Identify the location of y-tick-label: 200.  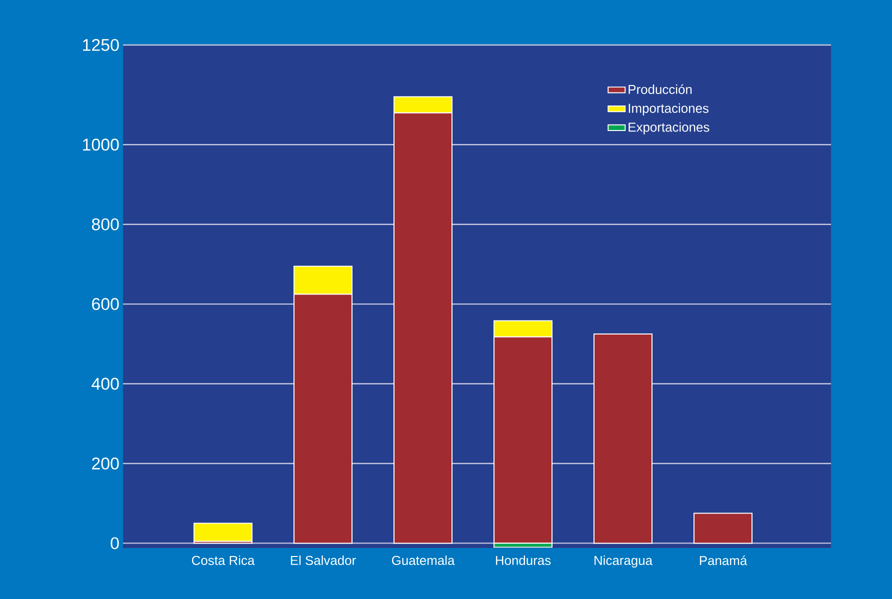
(105, 463).